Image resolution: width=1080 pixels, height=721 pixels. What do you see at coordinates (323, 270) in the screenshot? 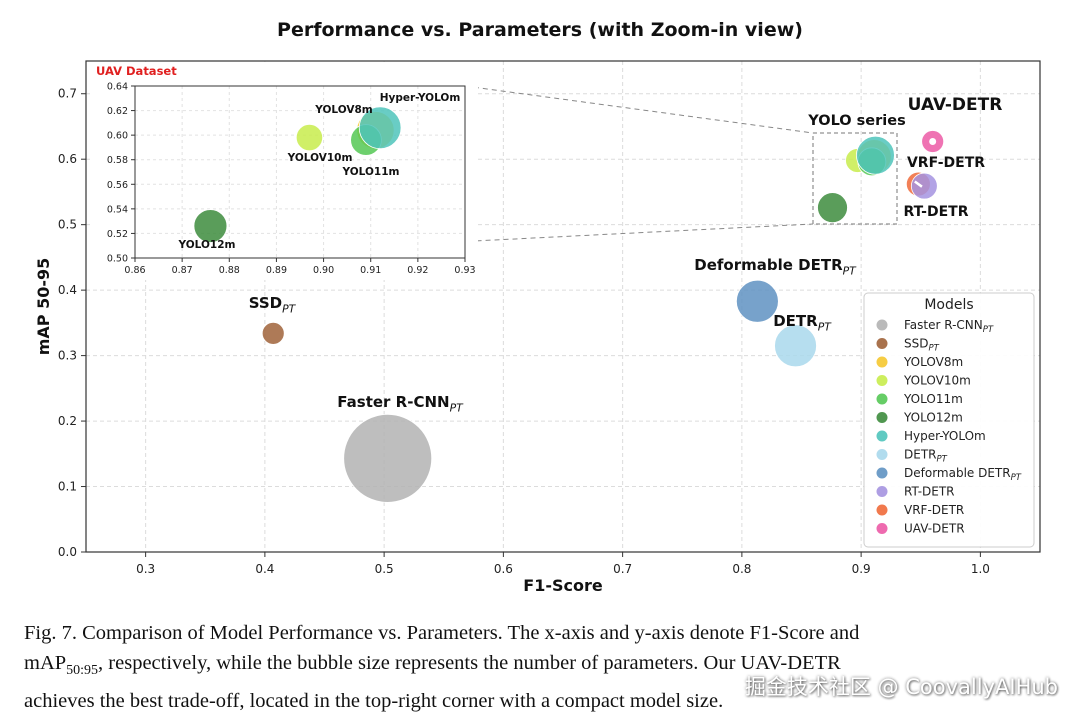
I see `inset-x-tick-label: 0.90` at bounding box center [323, 270].